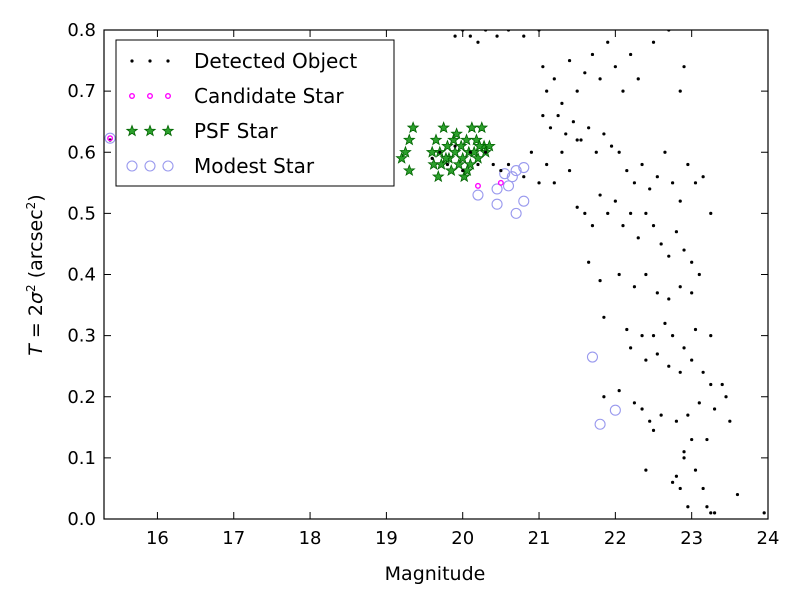 The width and height of the screenshot is (800, 600). Describe the element at coordinates (36, 246) in the screenshot. I see `y-axis-title-open: (arcsec` at that location.